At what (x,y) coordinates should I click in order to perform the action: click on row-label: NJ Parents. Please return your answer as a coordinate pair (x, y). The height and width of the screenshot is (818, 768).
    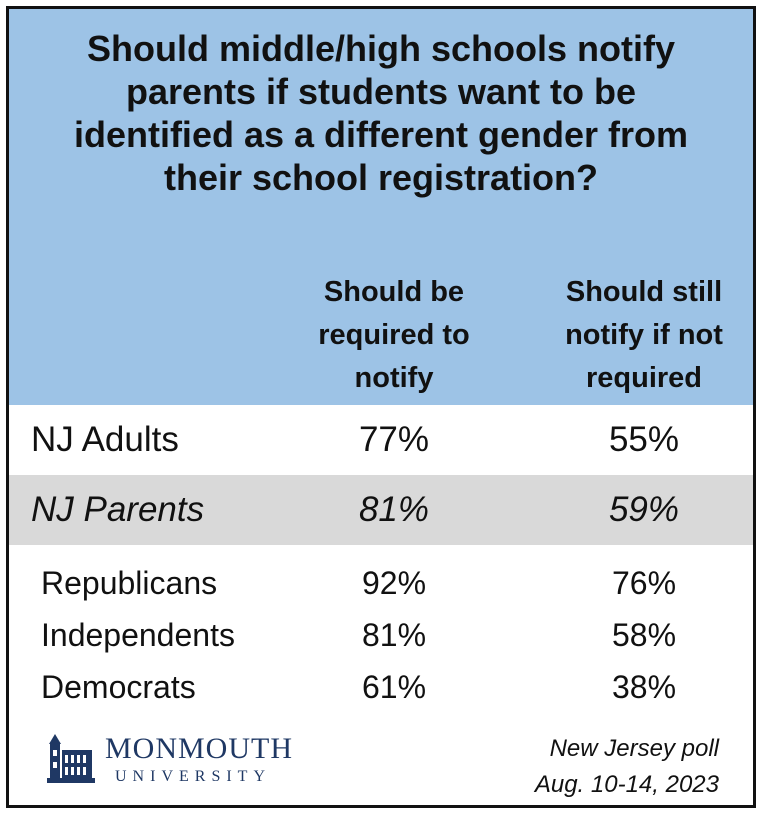
    Looking at the image, I should click on (118, 509).